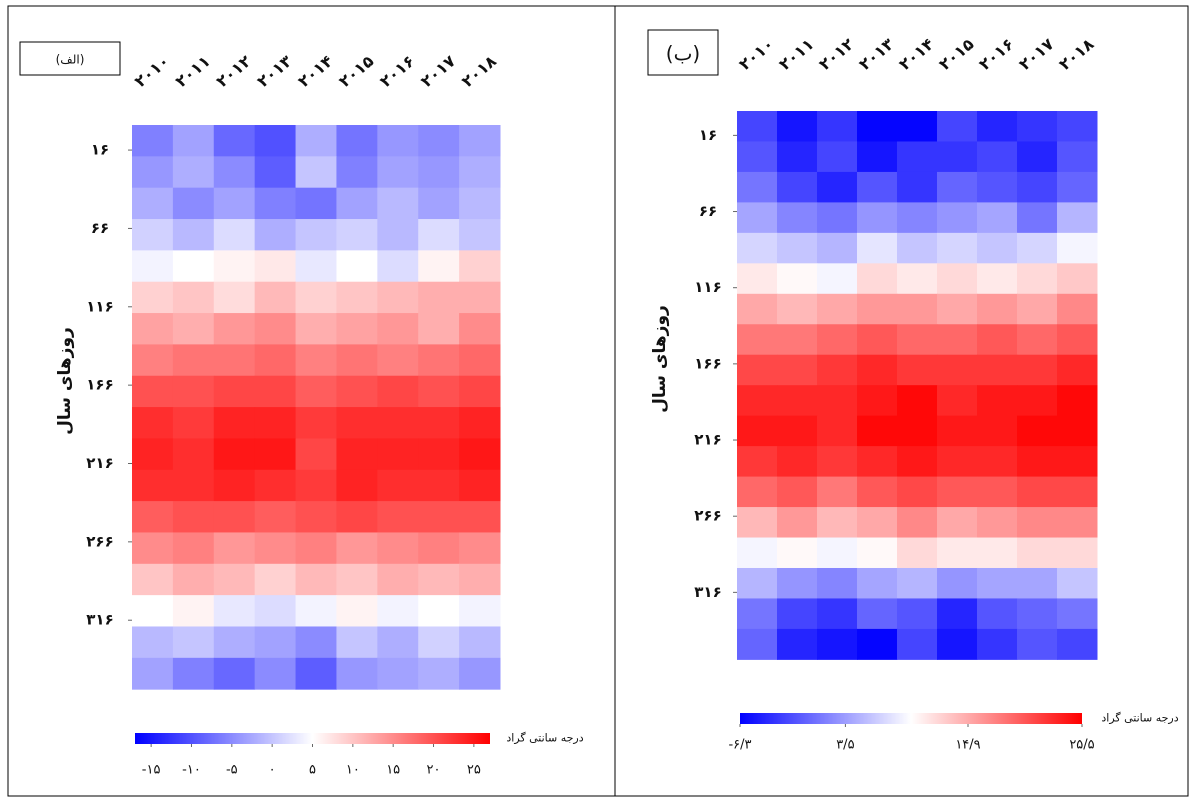 This screenshot has height=798, width=1189. I want to click on label-box, so click(70, 58).